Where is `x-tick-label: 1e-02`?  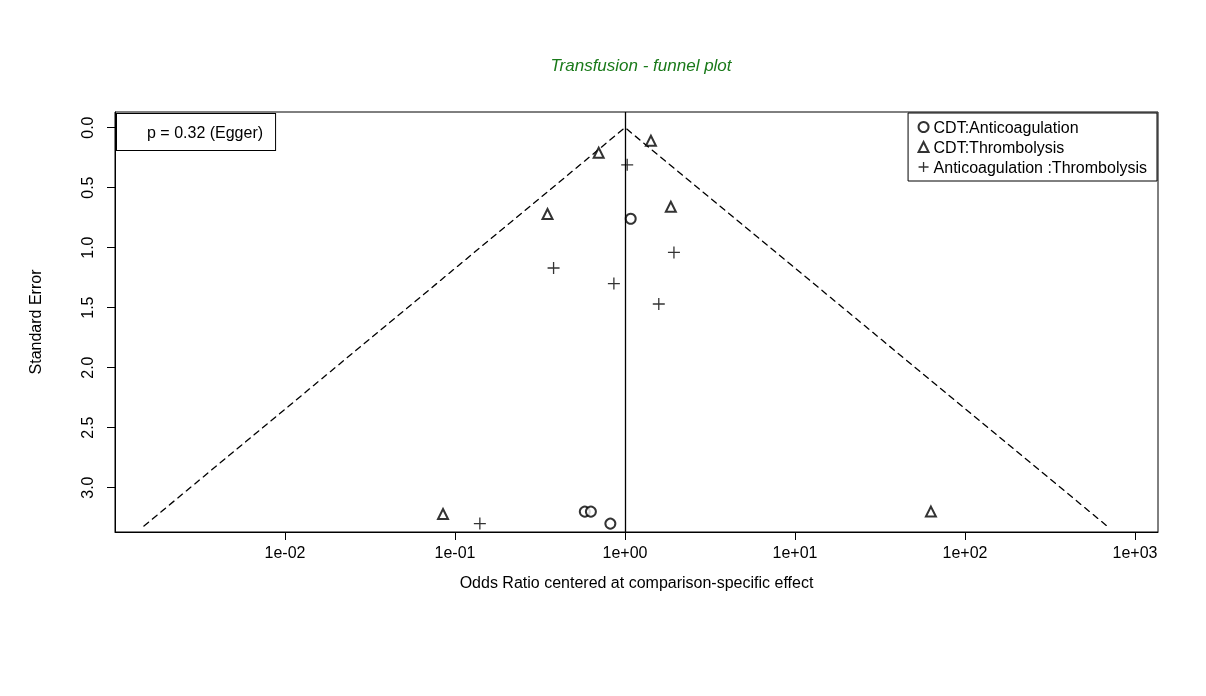
x-tick-label: 1e-02 is located at coordinates (285, 552).